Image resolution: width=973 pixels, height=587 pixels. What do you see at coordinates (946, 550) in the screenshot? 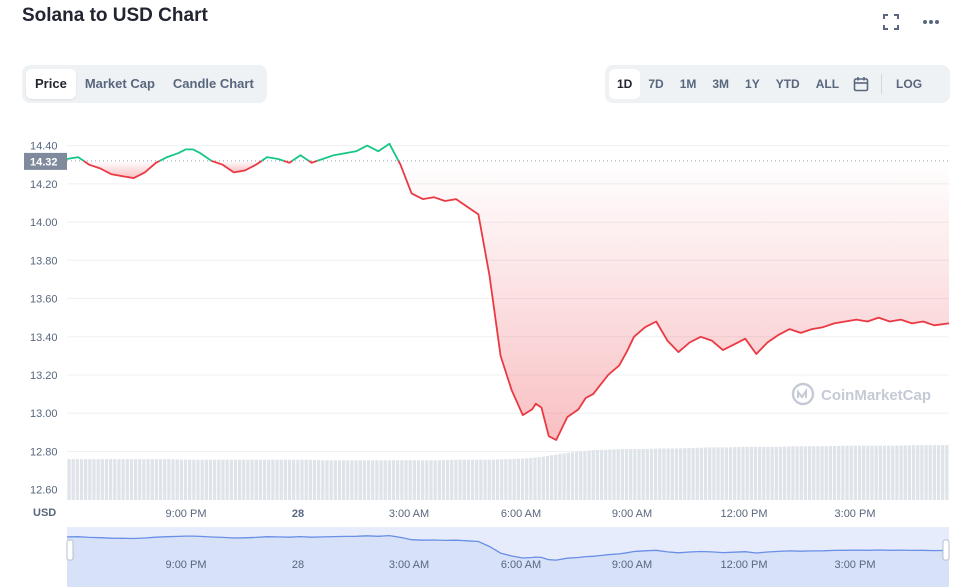
I see `navigator-handle-right` at bounding box center [946, 550].